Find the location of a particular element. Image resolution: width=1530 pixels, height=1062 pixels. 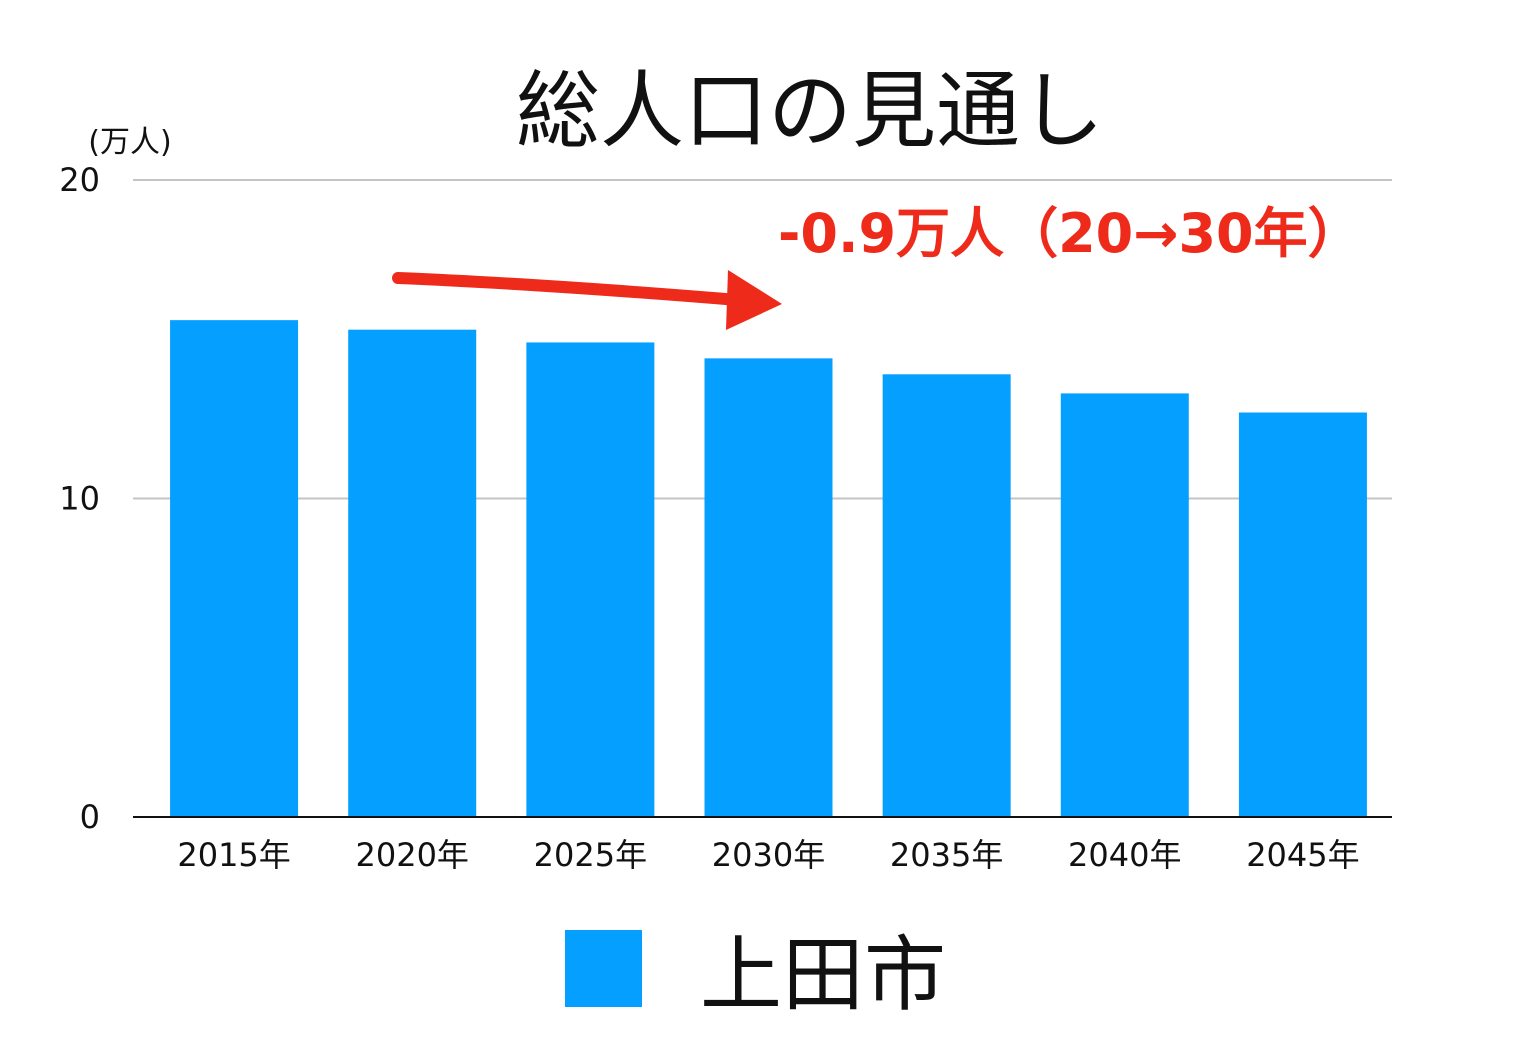

x-tick-label: 2020年 is located at coordinates (411, 855).